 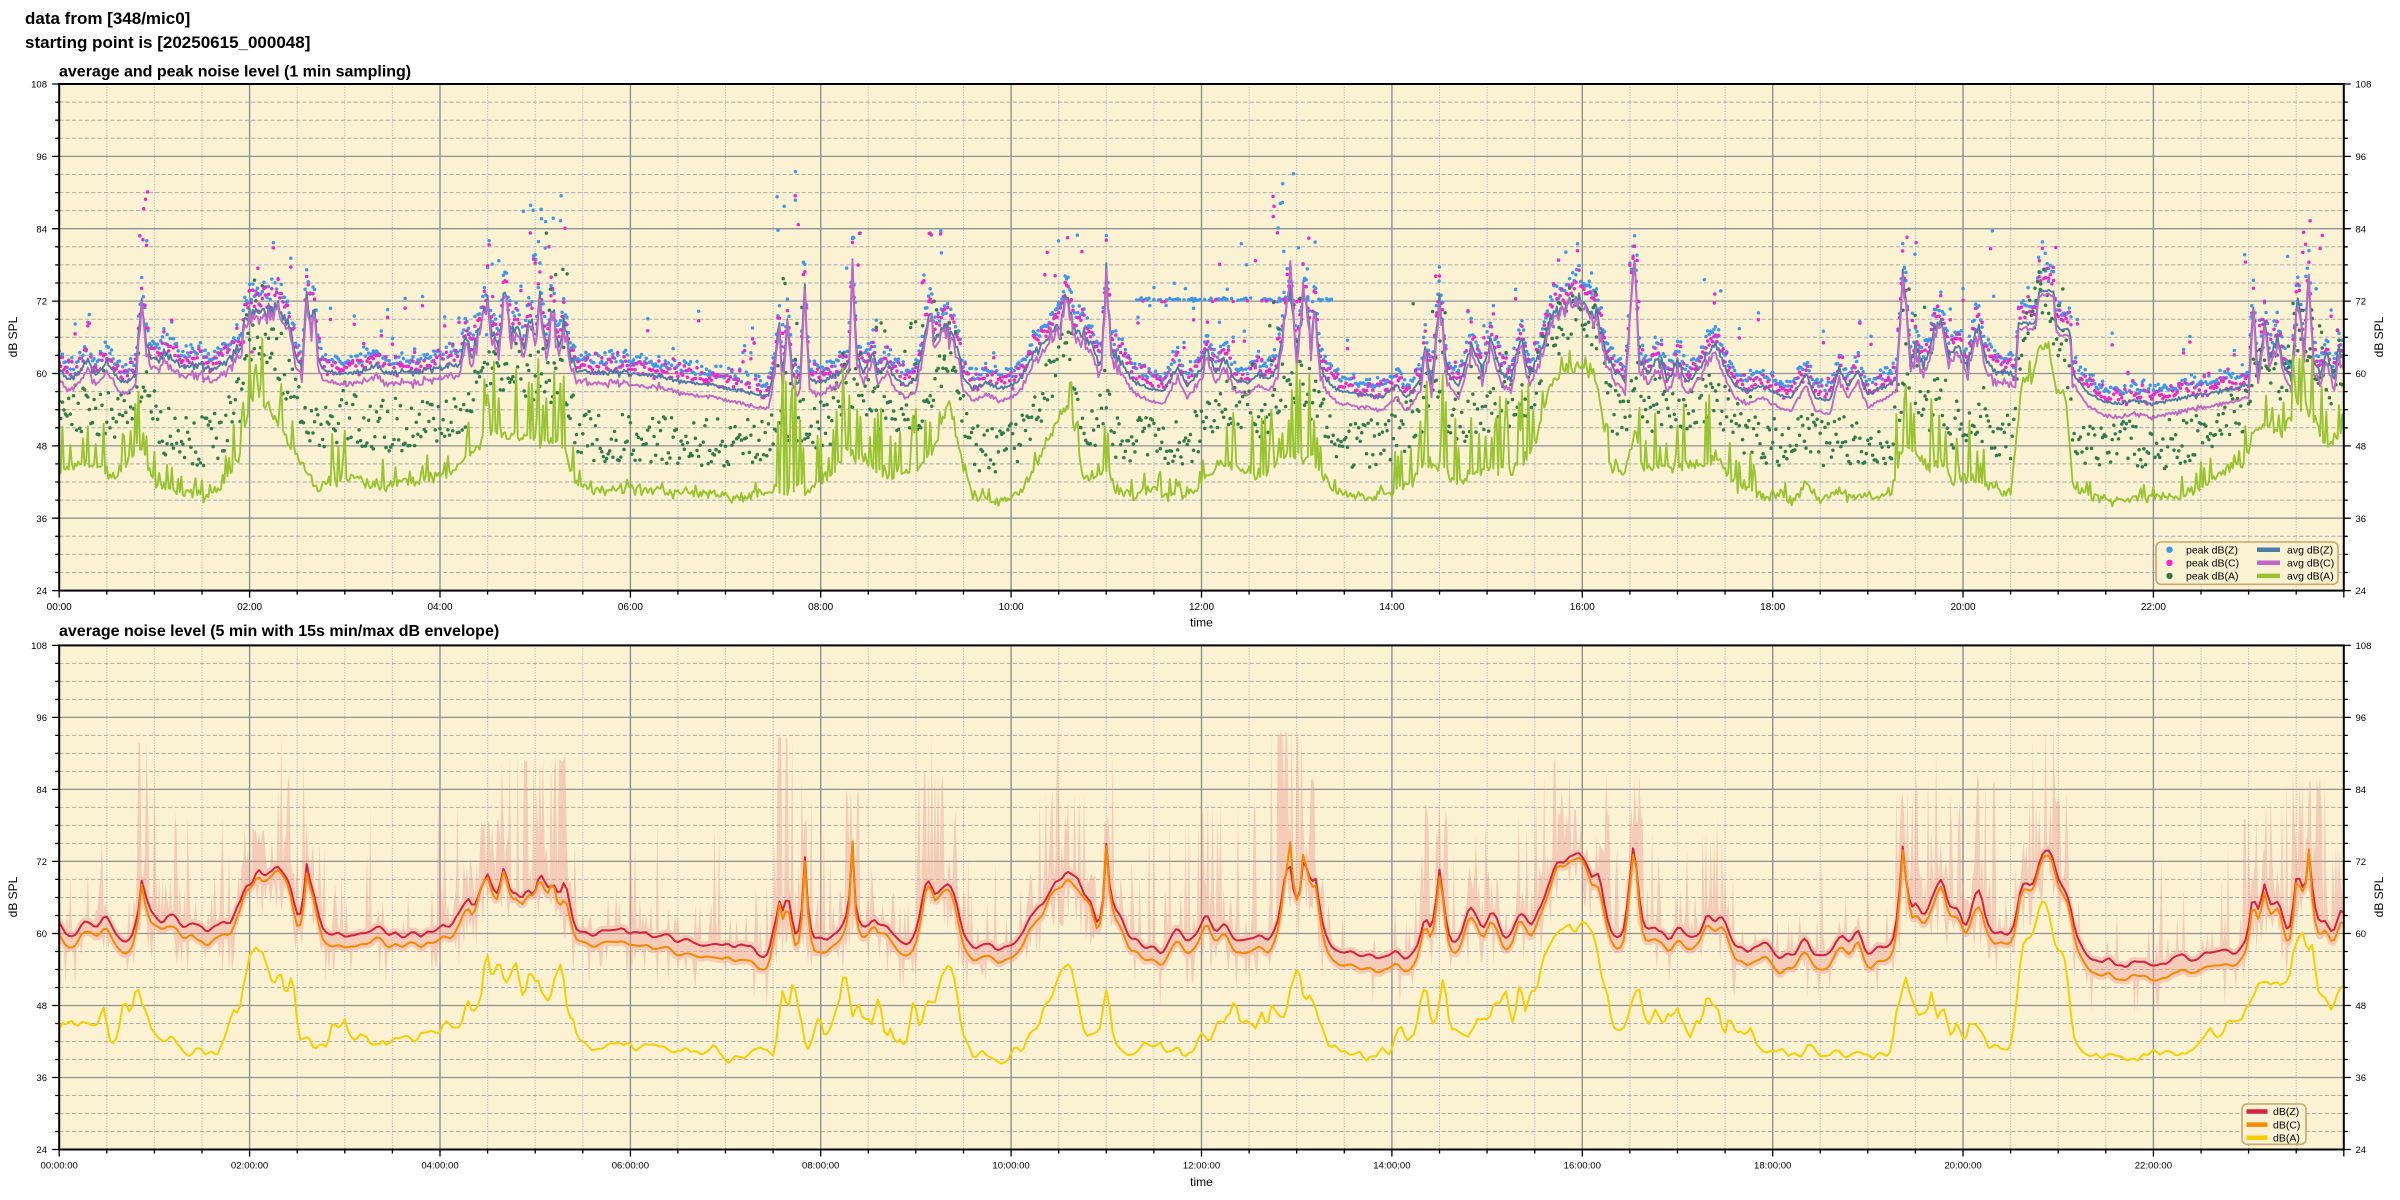 What do you see at coordinates (1391, 1166) in the screenshot?
I see `svg-text: 14:00:00` at bounding box center [1391, 1166].